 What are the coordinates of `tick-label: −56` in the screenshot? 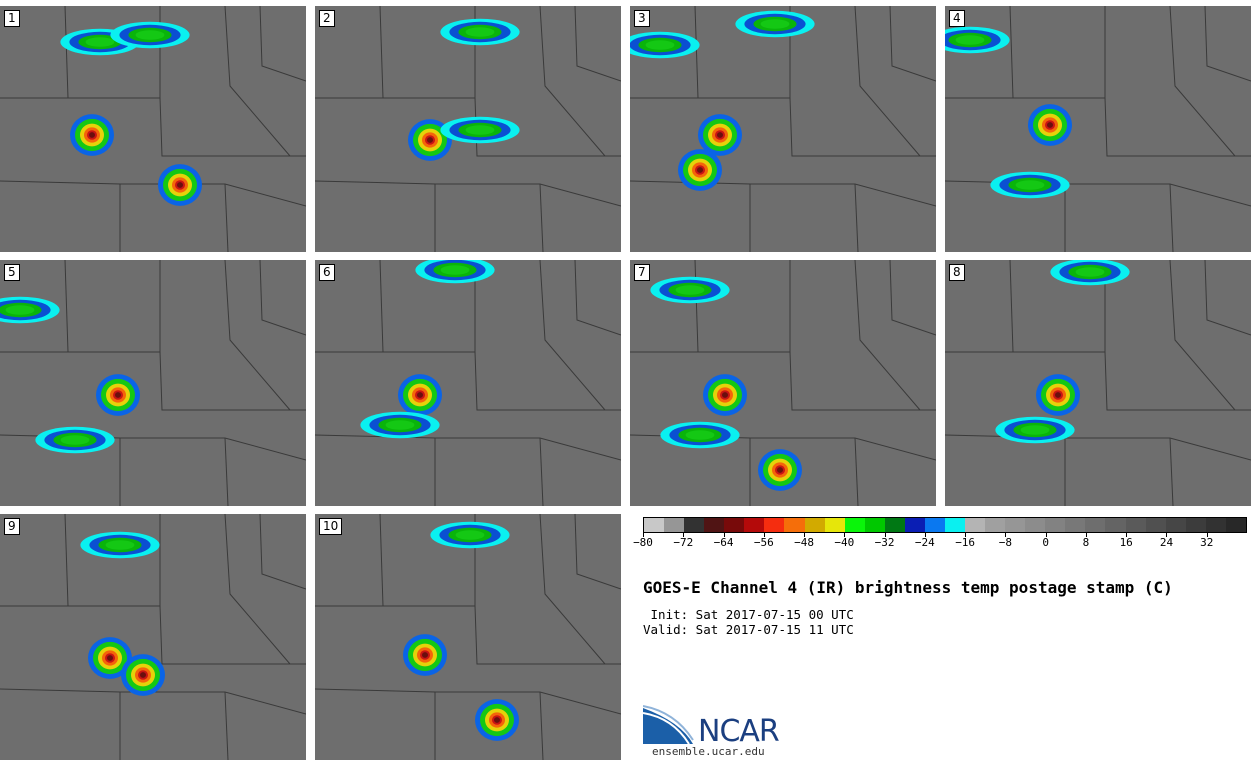 It's located at (763, 542).